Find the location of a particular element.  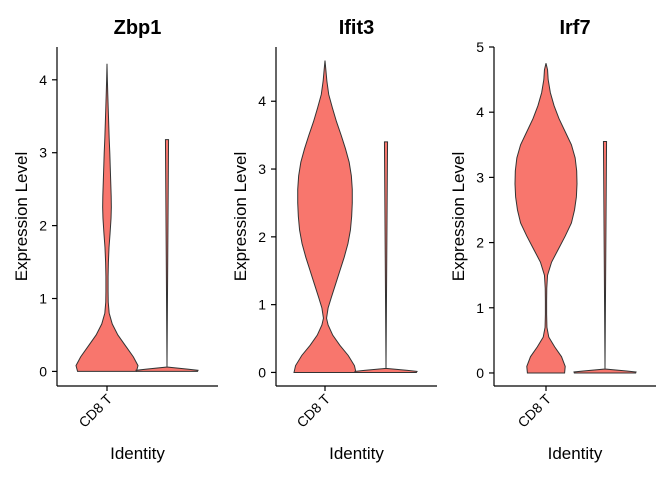

y-tick-label: 5 is located at coordinates (480, 47).